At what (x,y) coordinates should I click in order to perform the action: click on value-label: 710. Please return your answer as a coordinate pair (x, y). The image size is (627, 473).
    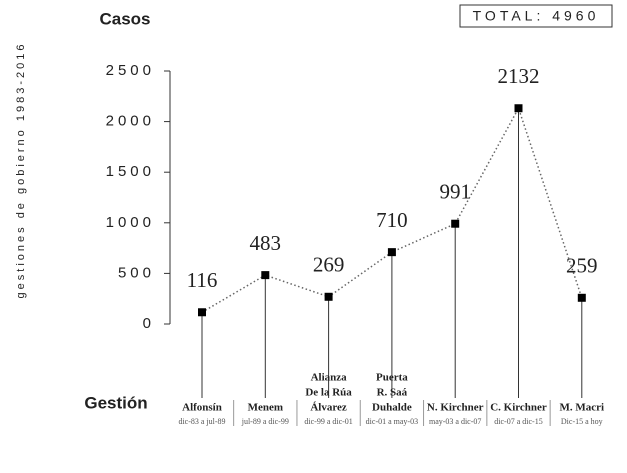
    Looking at the image, I should click on (392, 220).